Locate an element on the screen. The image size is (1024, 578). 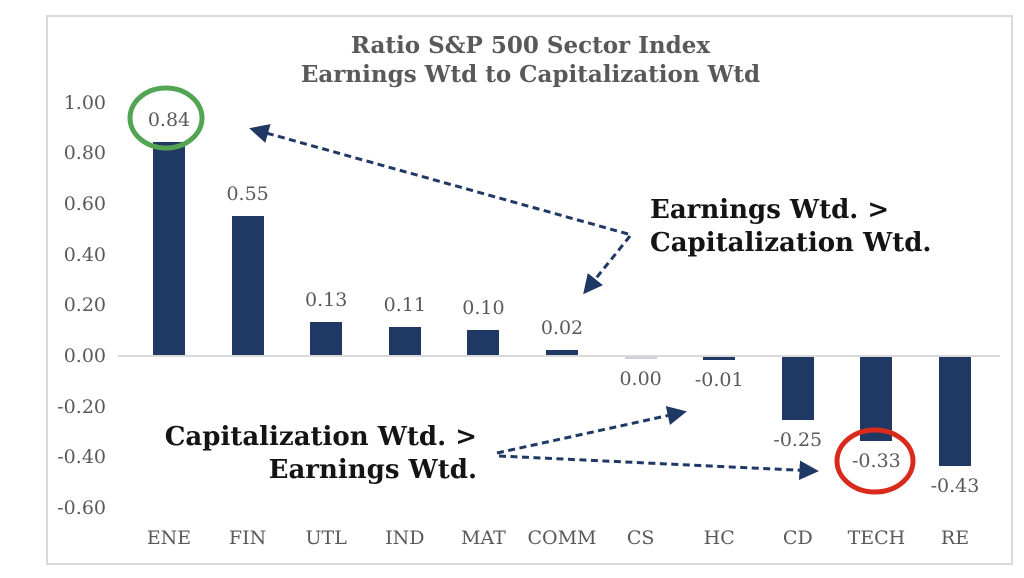
bar-label-IND: 0.11 is located at coordinates (404, 305).